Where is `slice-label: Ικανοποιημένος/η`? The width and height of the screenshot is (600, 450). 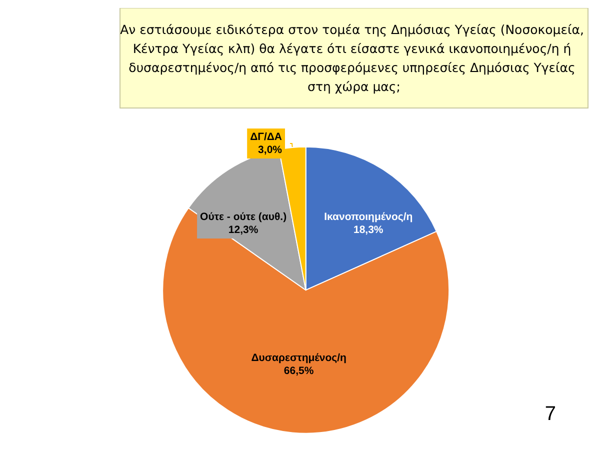 slice-label: Ικανοποιημένος/η is located at coordinates (368, 216).